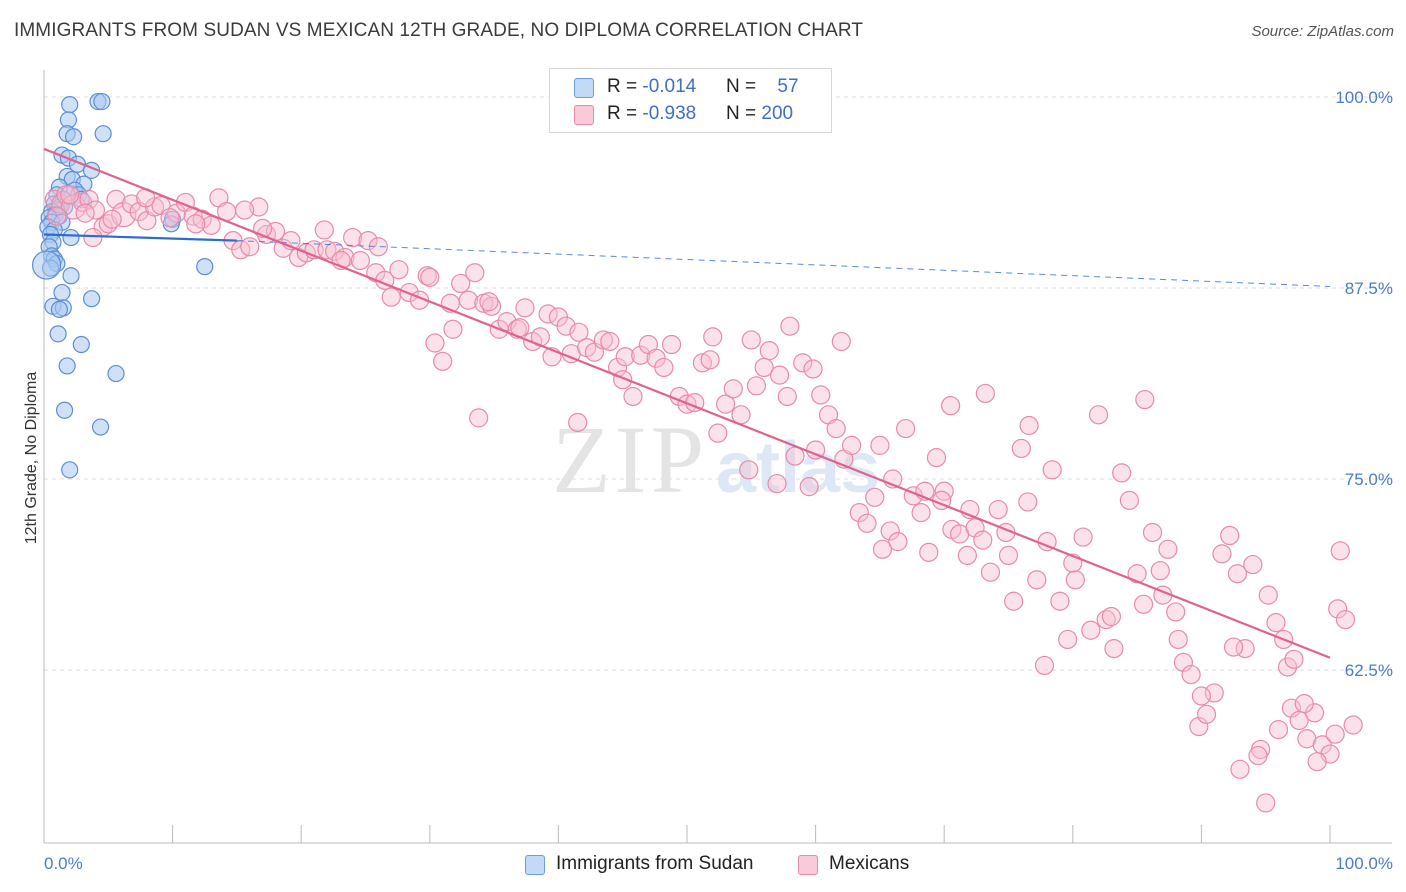  I want to click on legend-row-sudan: R = -0.014 N = 57, so click(690, 89).